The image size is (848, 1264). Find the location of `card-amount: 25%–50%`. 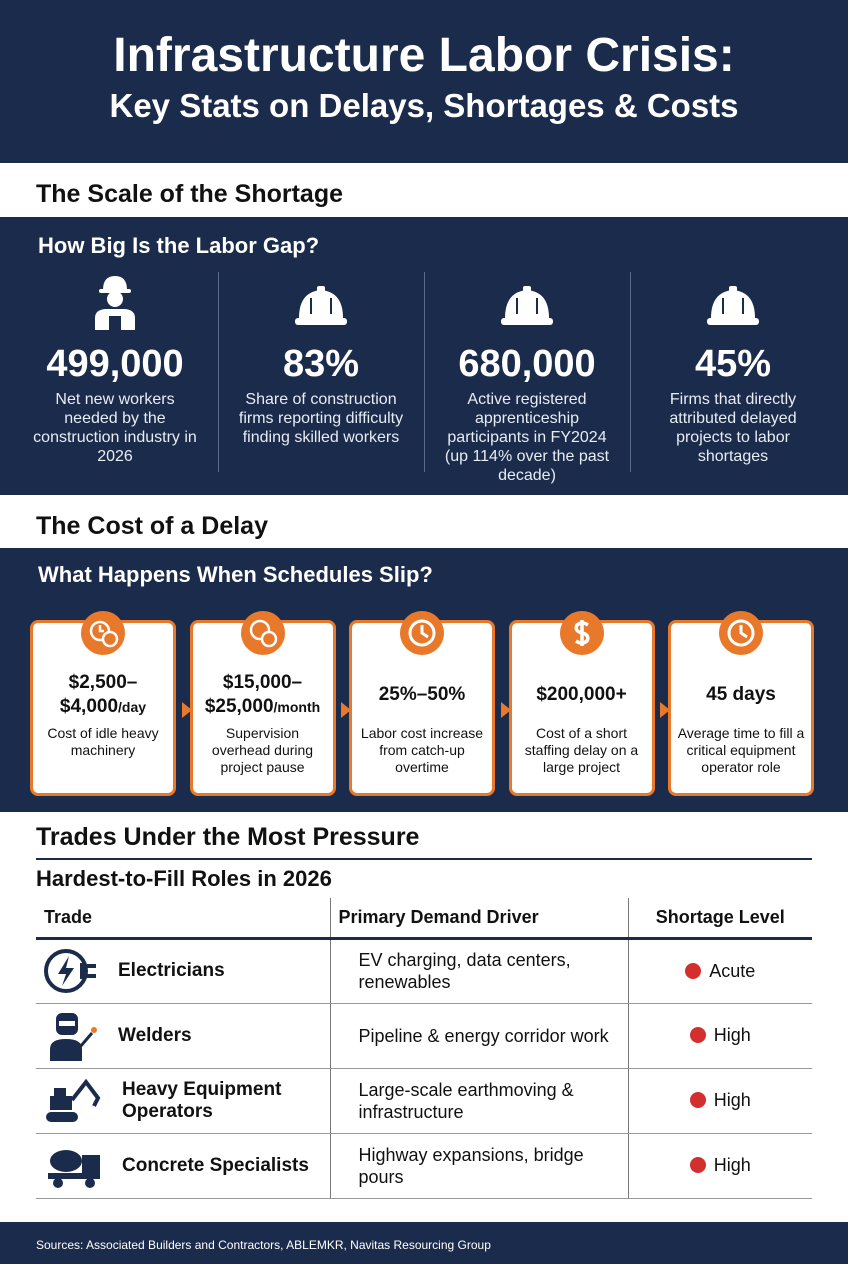

card-amount: 25%–50% is located at coordinates (422, 694).